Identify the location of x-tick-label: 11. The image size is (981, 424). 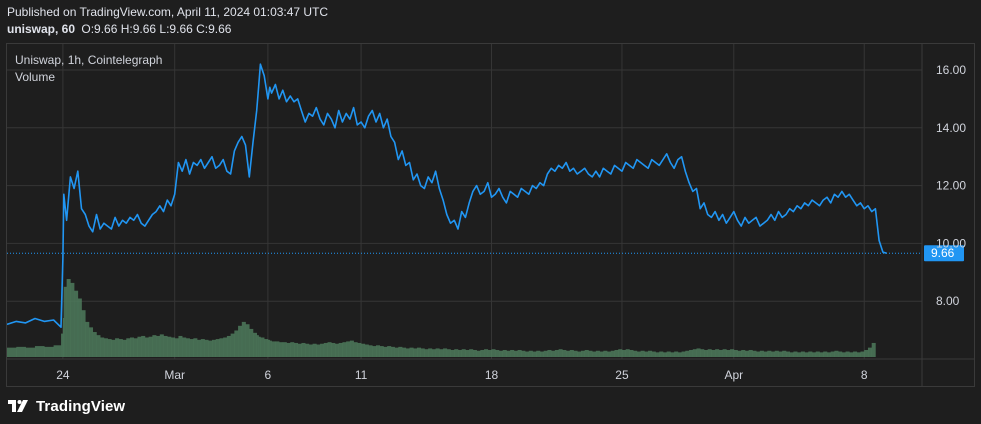
(361, 375).